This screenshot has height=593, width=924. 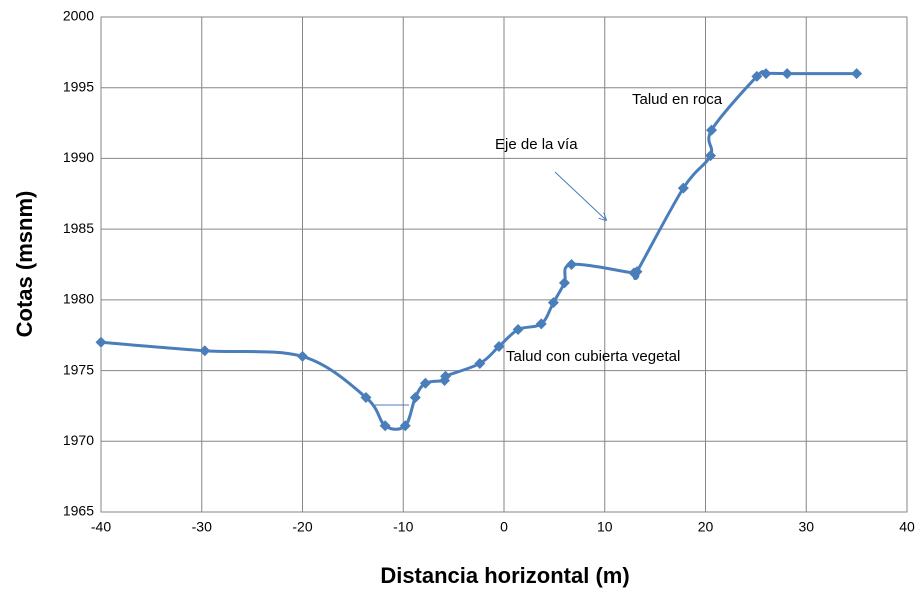 I want to click on x-tick-label: -40, so click(x=101, y=527).